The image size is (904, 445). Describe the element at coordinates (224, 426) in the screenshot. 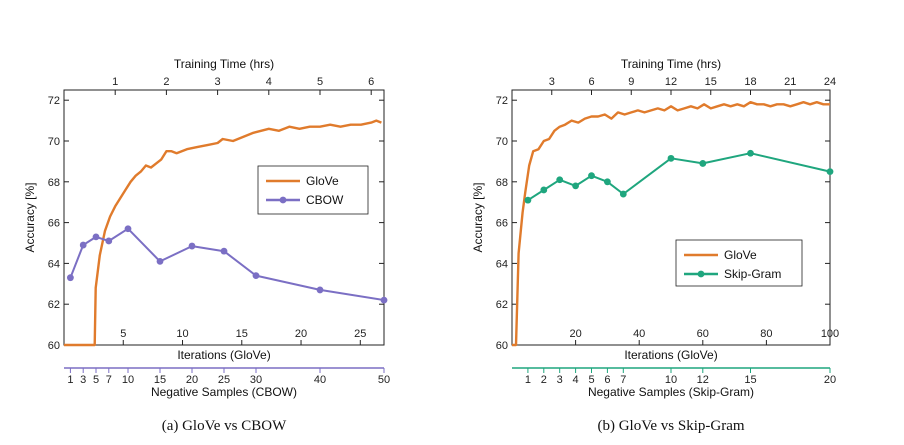

I see `figure-caption: (a) GloVe vs CBOW` at that location.